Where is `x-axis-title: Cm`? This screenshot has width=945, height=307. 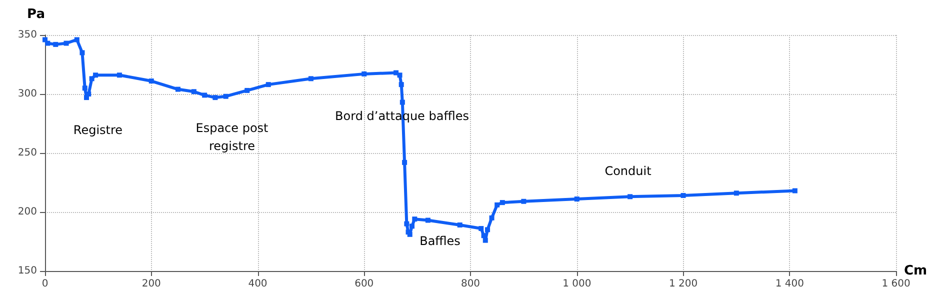
x-axis-title: Cm is located at coordinates (916, 271).